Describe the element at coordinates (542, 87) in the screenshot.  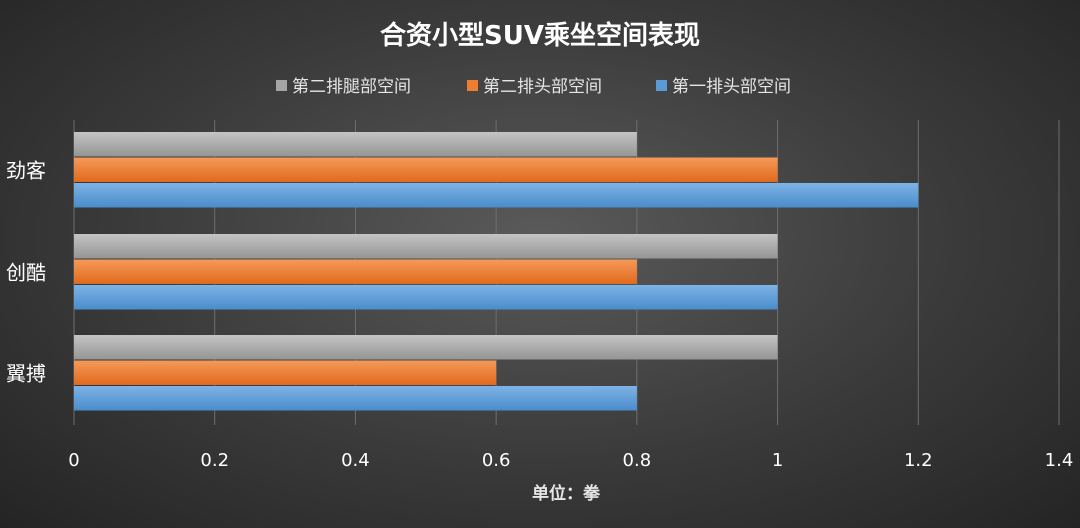
I see `legend-label: 第二排头部空间` at that location.